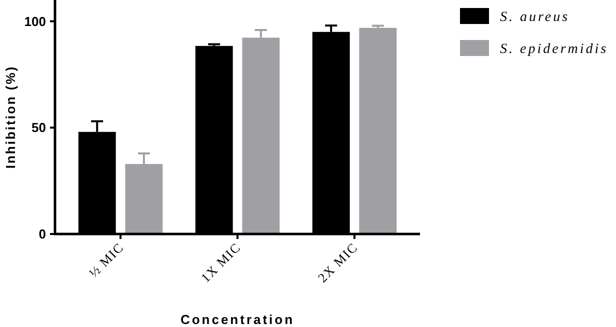  Describe the element at coordinates (554, 49) in the screenshot. I see `legend-label: S. epidermidis` at that location.